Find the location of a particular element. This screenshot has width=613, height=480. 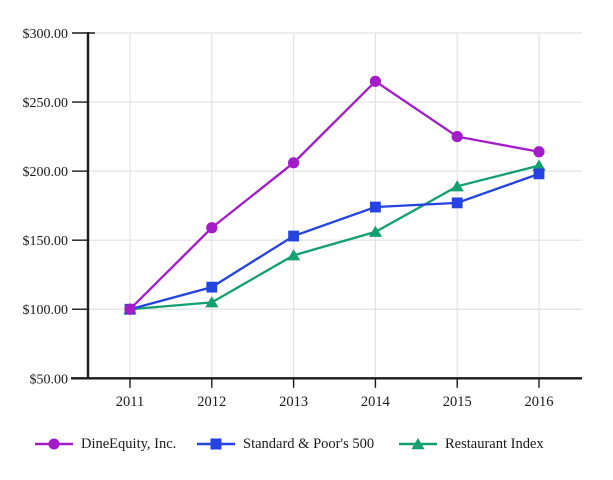

legend-item-dineequity: DineEquity, Inc. is located at coordinates (105, 444).